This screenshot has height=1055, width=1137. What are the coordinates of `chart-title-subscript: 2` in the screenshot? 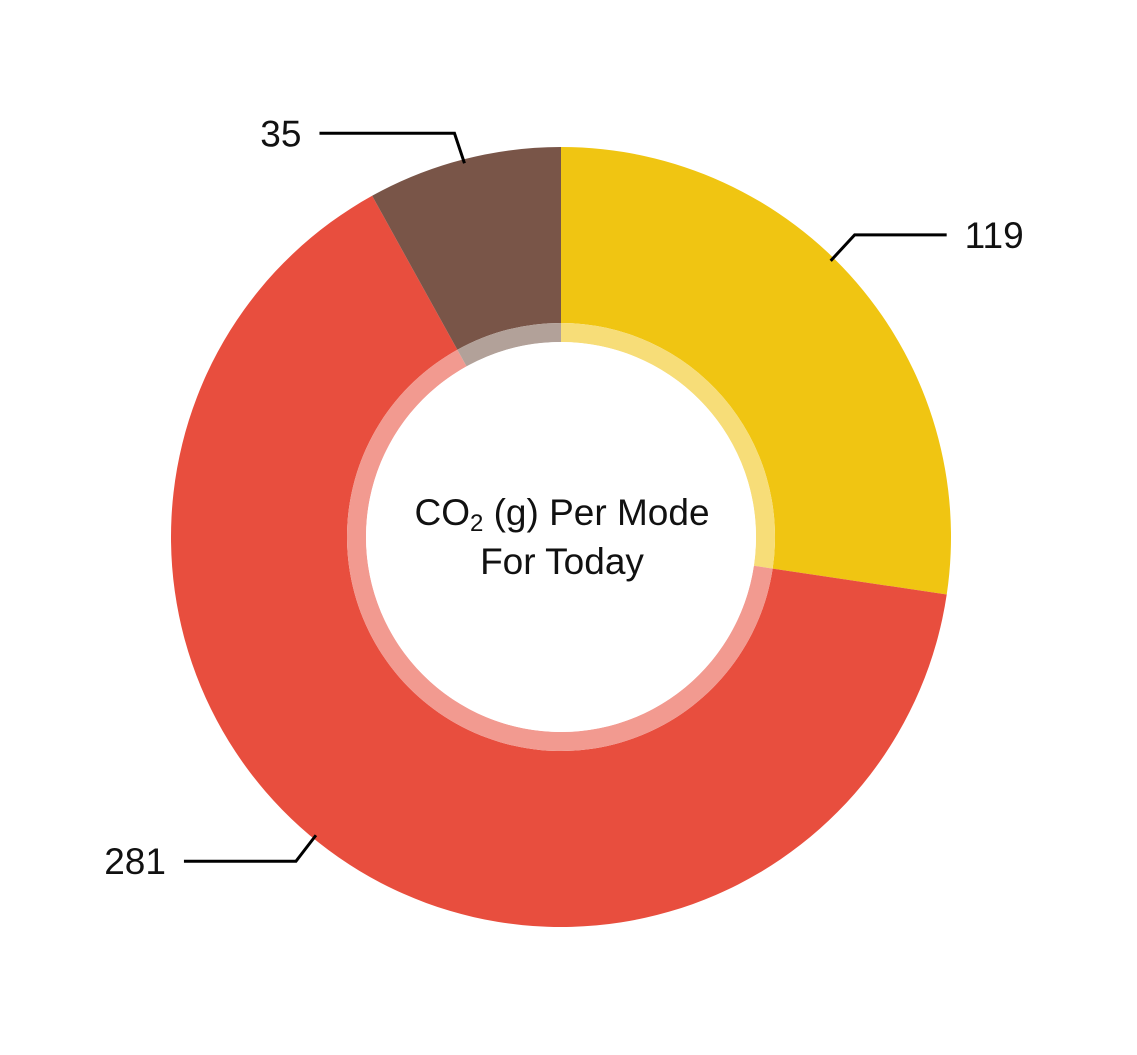 It's located at (476, 523).